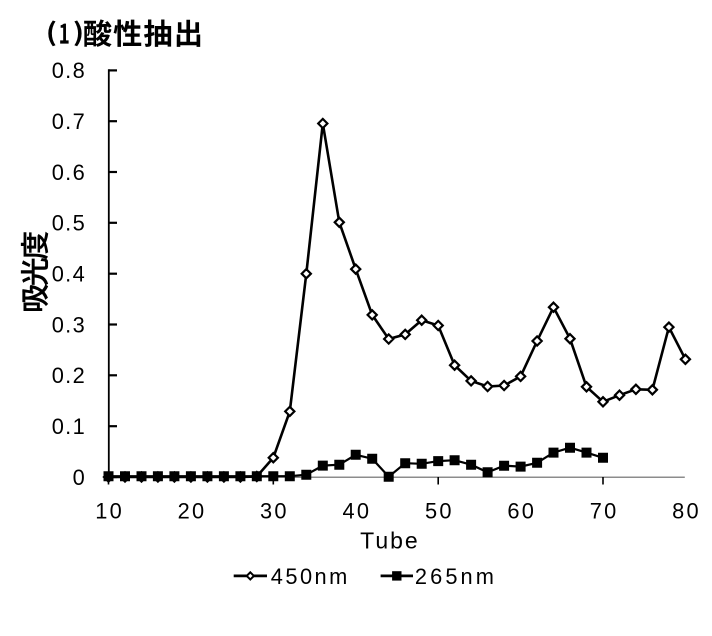 The image size is (712, 636). What do you see at coordinates (79, 477) in the screenshot?
I see `svg-text: 0` at bounding box center [79, 477].